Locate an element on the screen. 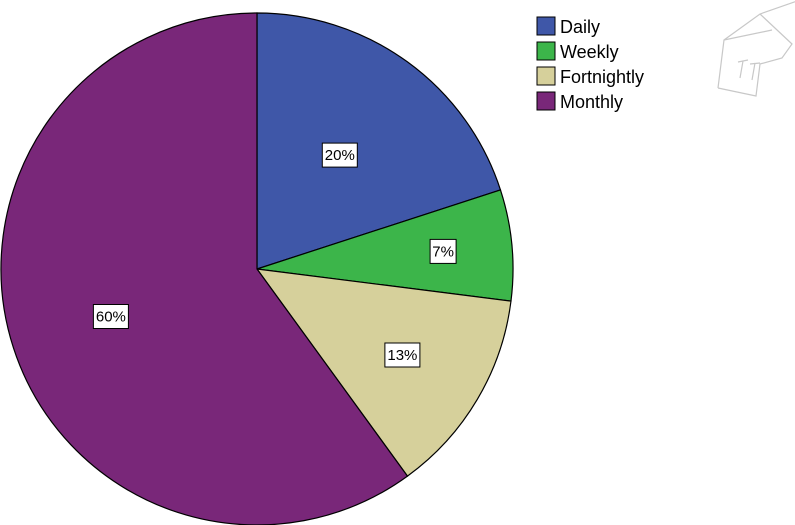 The width and height of the screenshot is (795, 525). legend-item-monthly: Monthly is located at coordinates (579, 101).